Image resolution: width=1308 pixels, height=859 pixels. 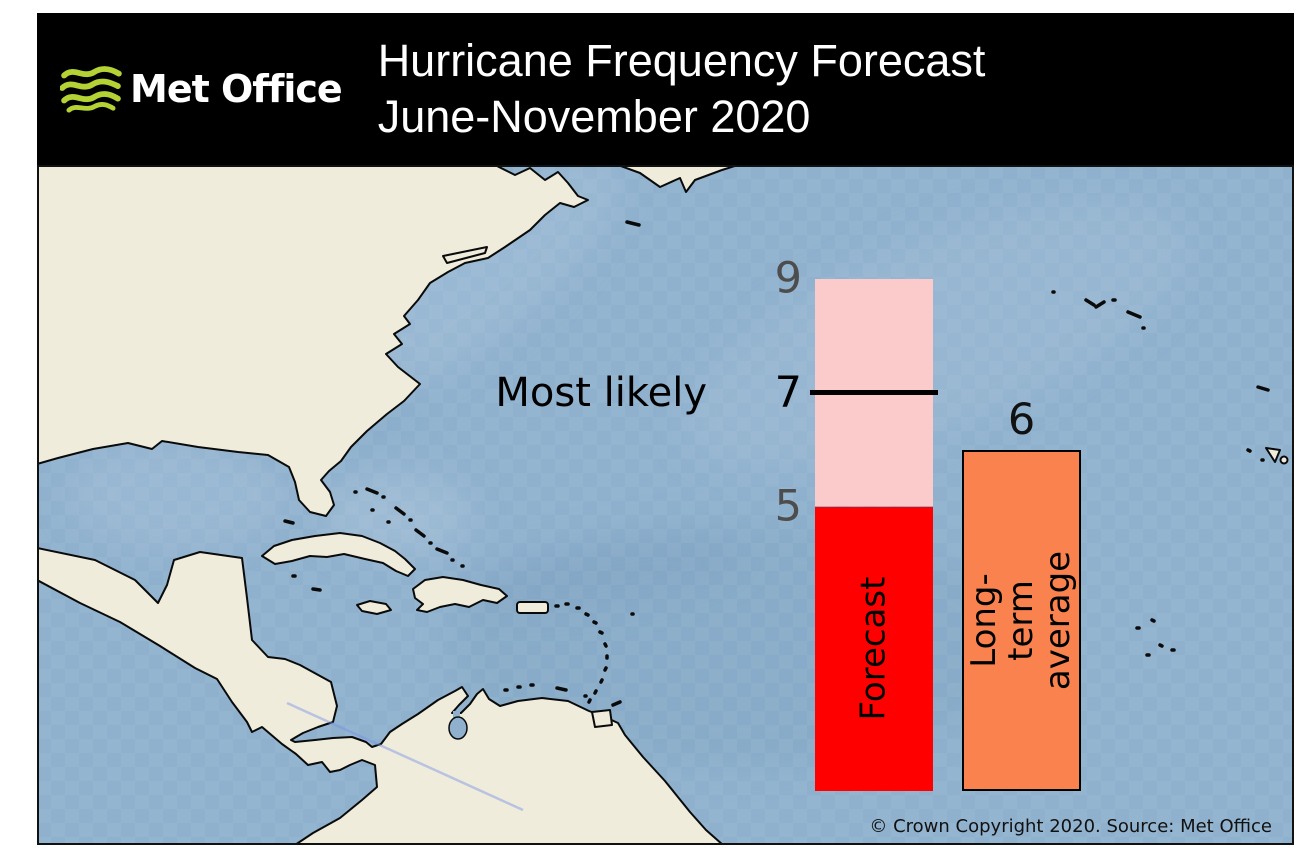 I want to click on title-line-1: Hurricane Frequency Forecast, so click(x=681, y=60).